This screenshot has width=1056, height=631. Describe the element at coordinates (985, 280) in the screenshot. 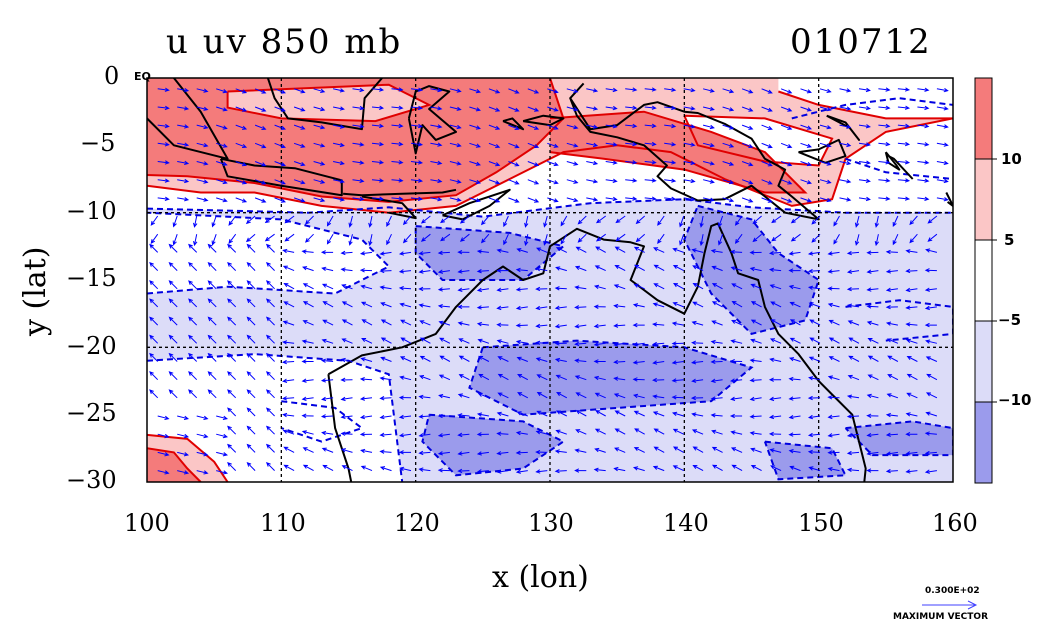

I see `colorbar` at that location.